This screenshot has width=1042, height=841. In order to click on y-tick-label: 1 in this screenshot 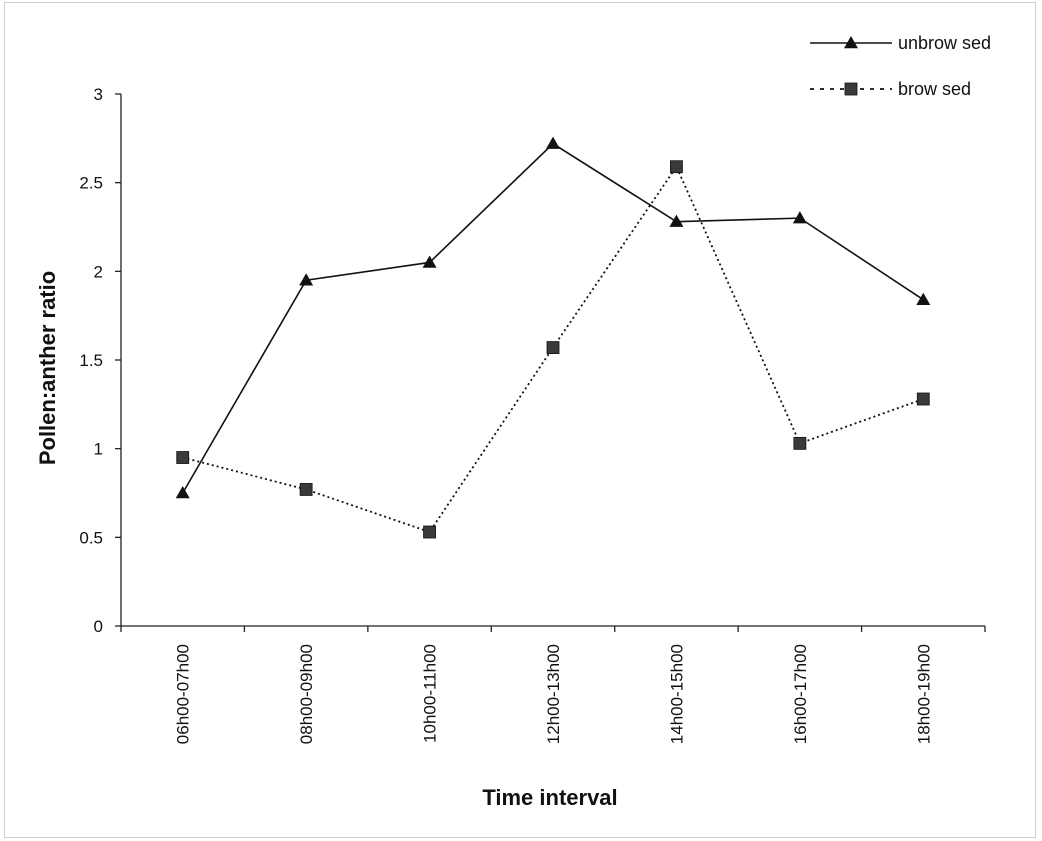, I will do `click(98, 449)`.